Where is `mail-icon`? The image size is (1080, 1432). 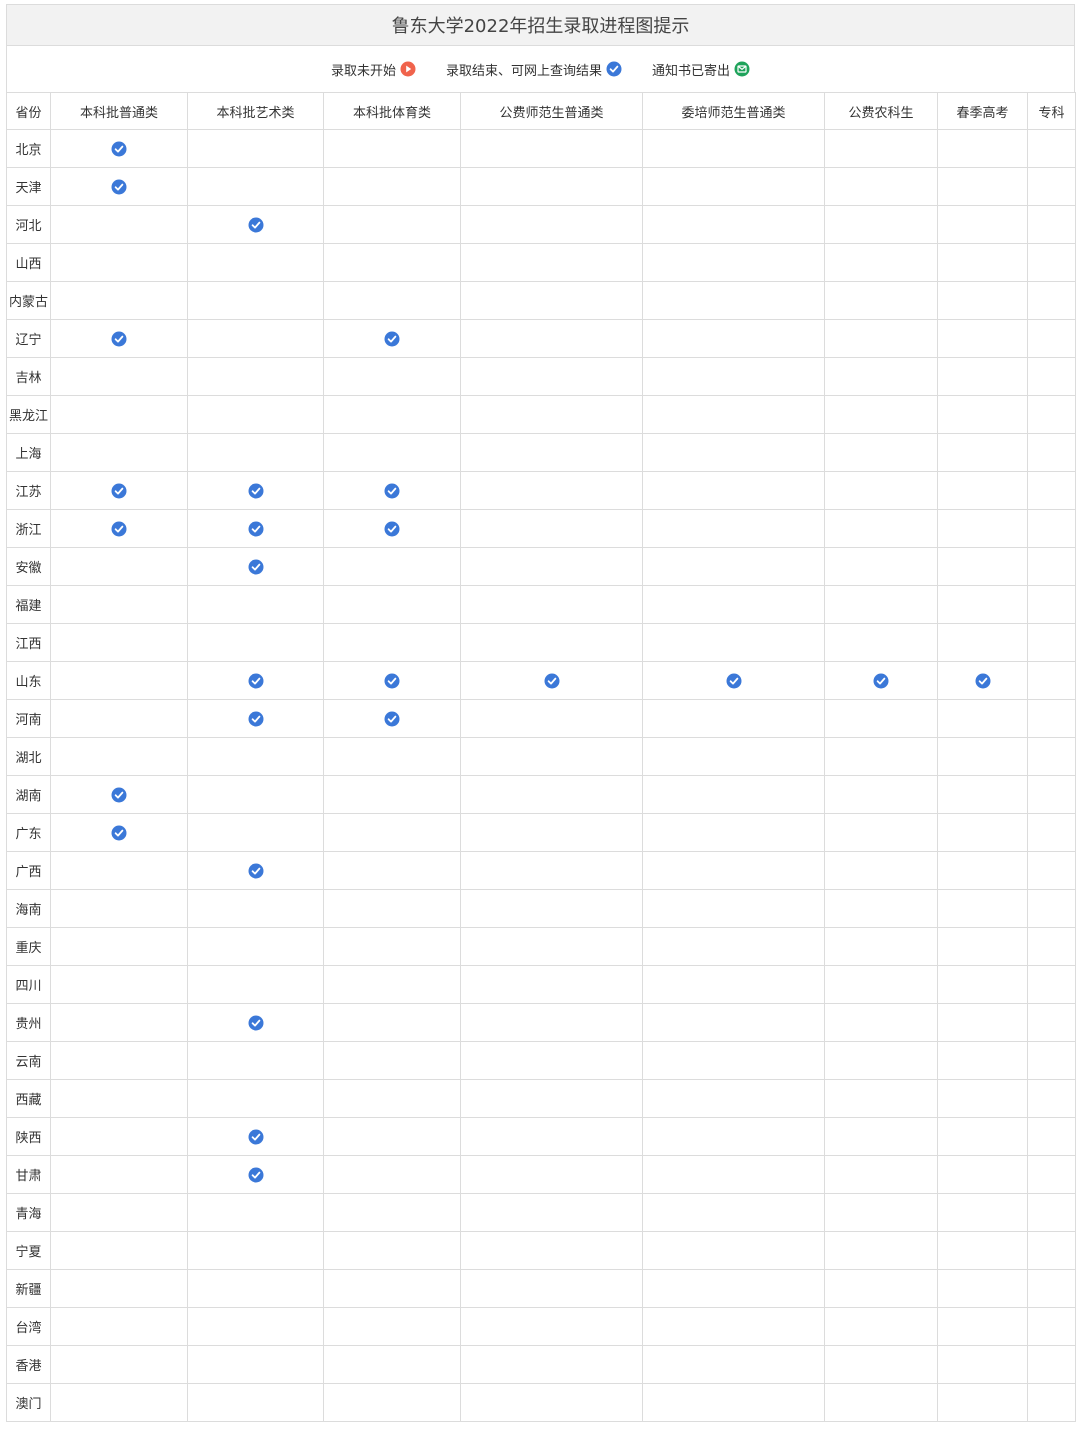
mail-icon is located at coordinates (742, 69).